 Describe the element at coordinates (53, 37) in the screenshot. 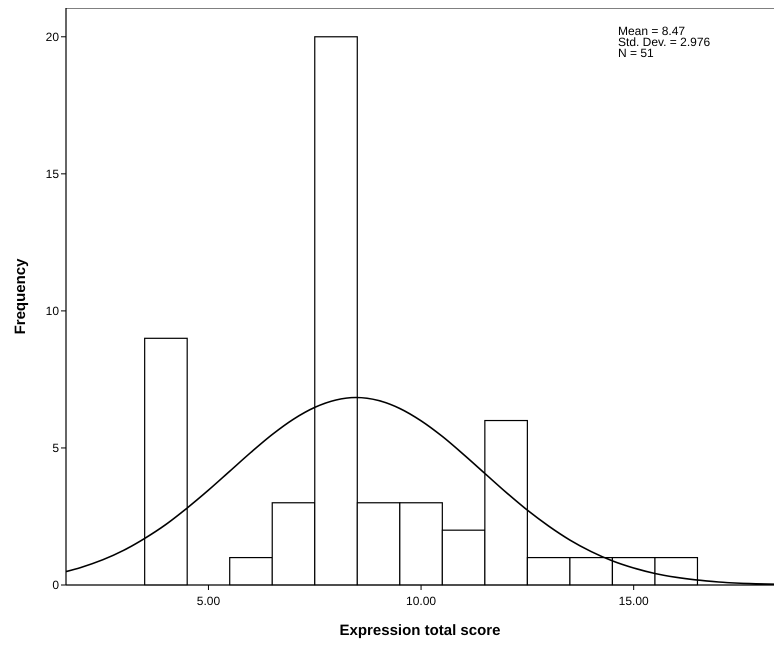

I see `y-tick-label: 20` at that location.